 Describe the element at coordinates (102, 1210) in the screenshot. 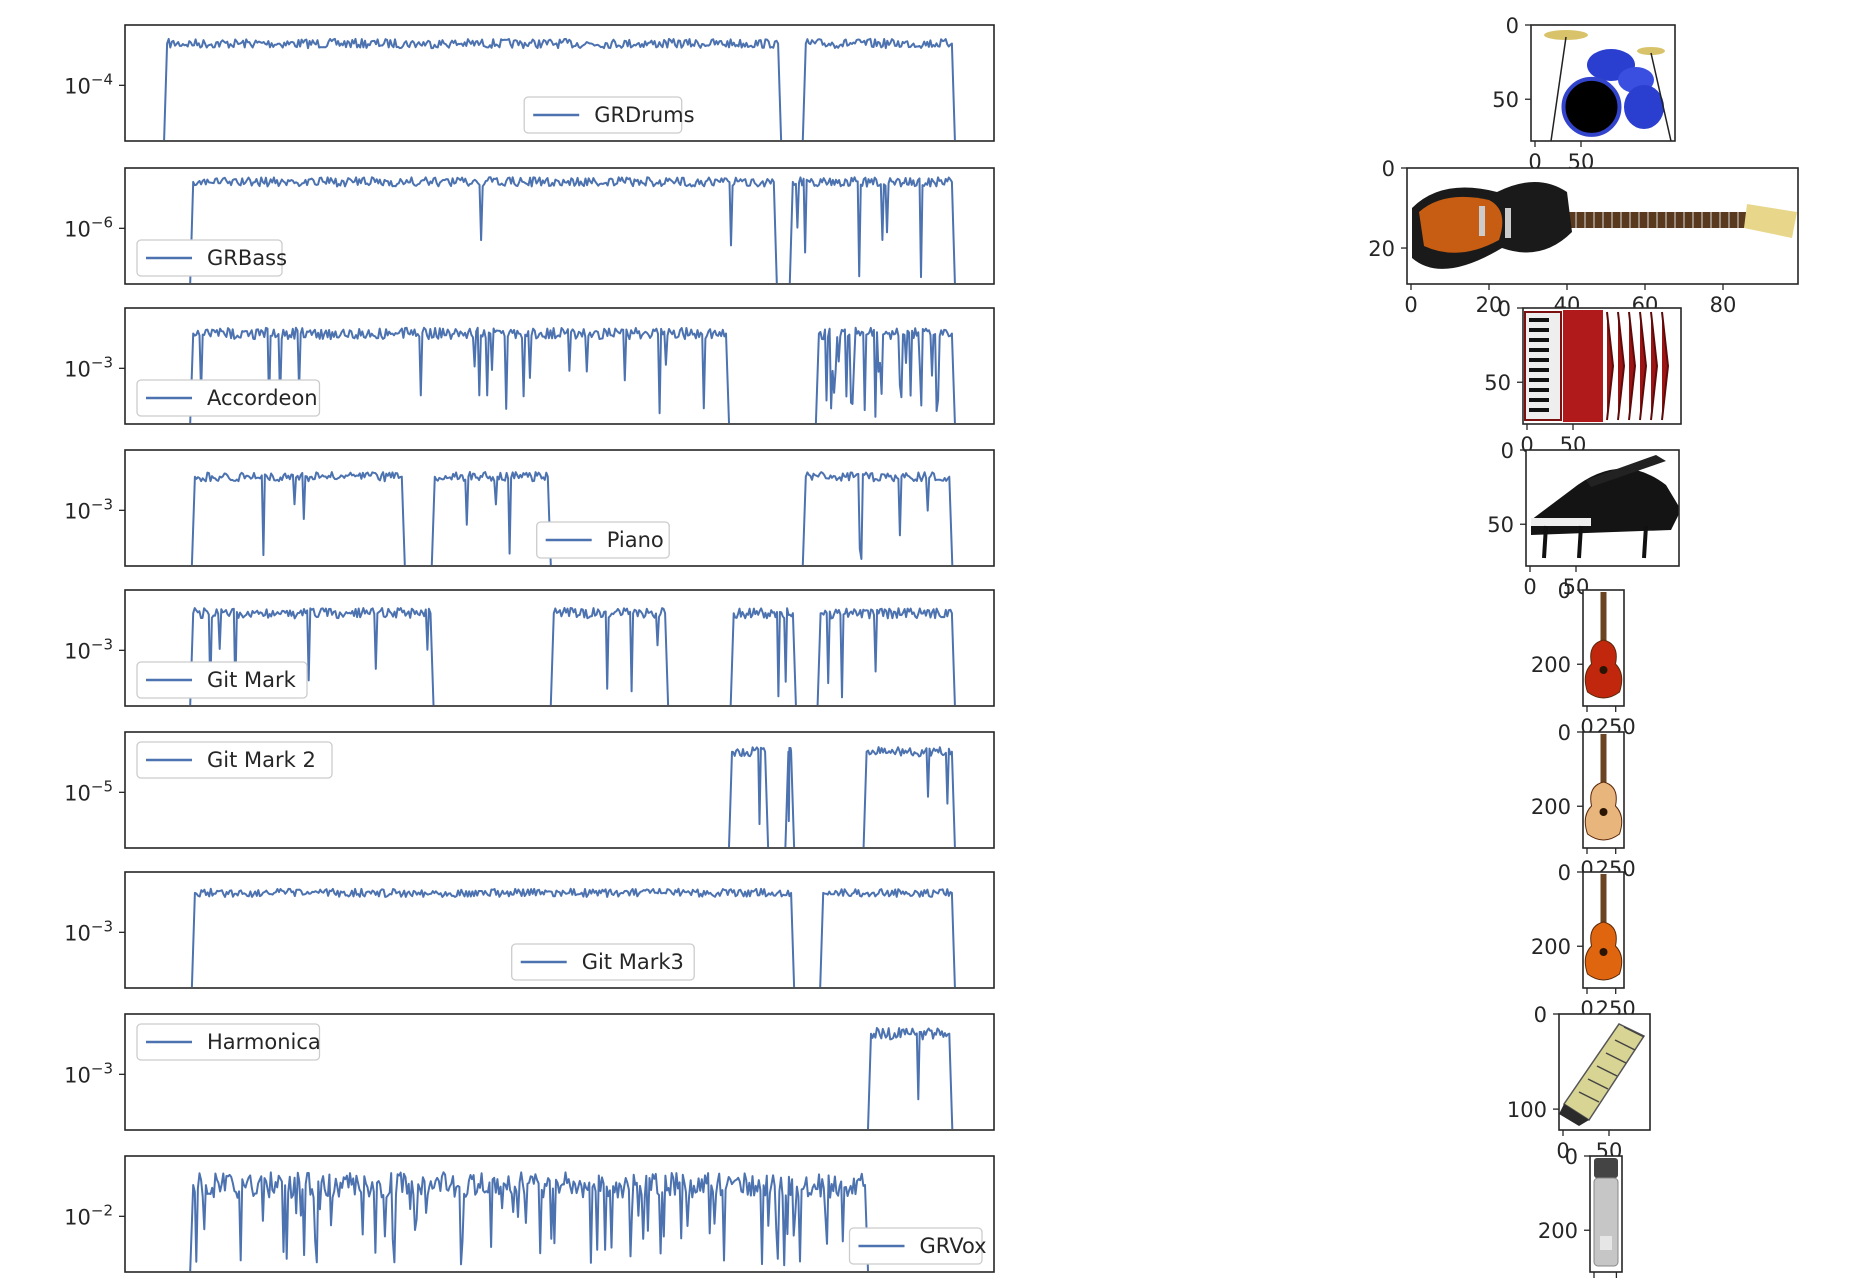

I see `ytick-exponent: −2` at that location.